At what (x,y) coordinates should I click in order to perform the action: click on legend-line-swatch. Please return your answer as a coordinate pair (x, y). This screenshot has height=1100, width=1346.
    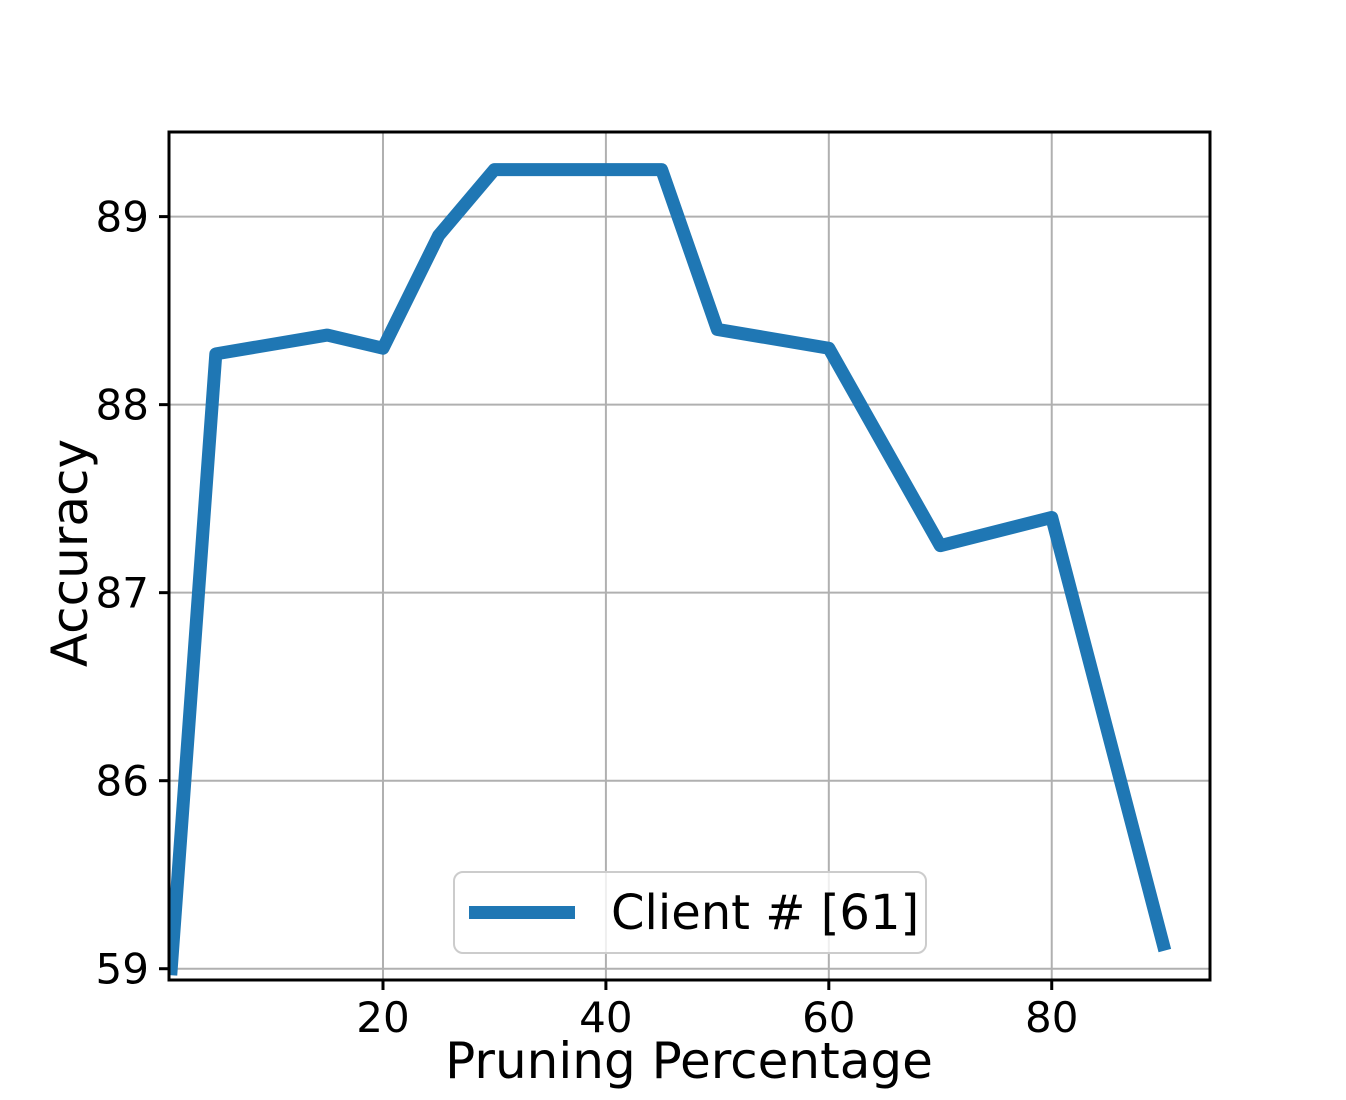
    Looking at the image, I should click on (522, 912).